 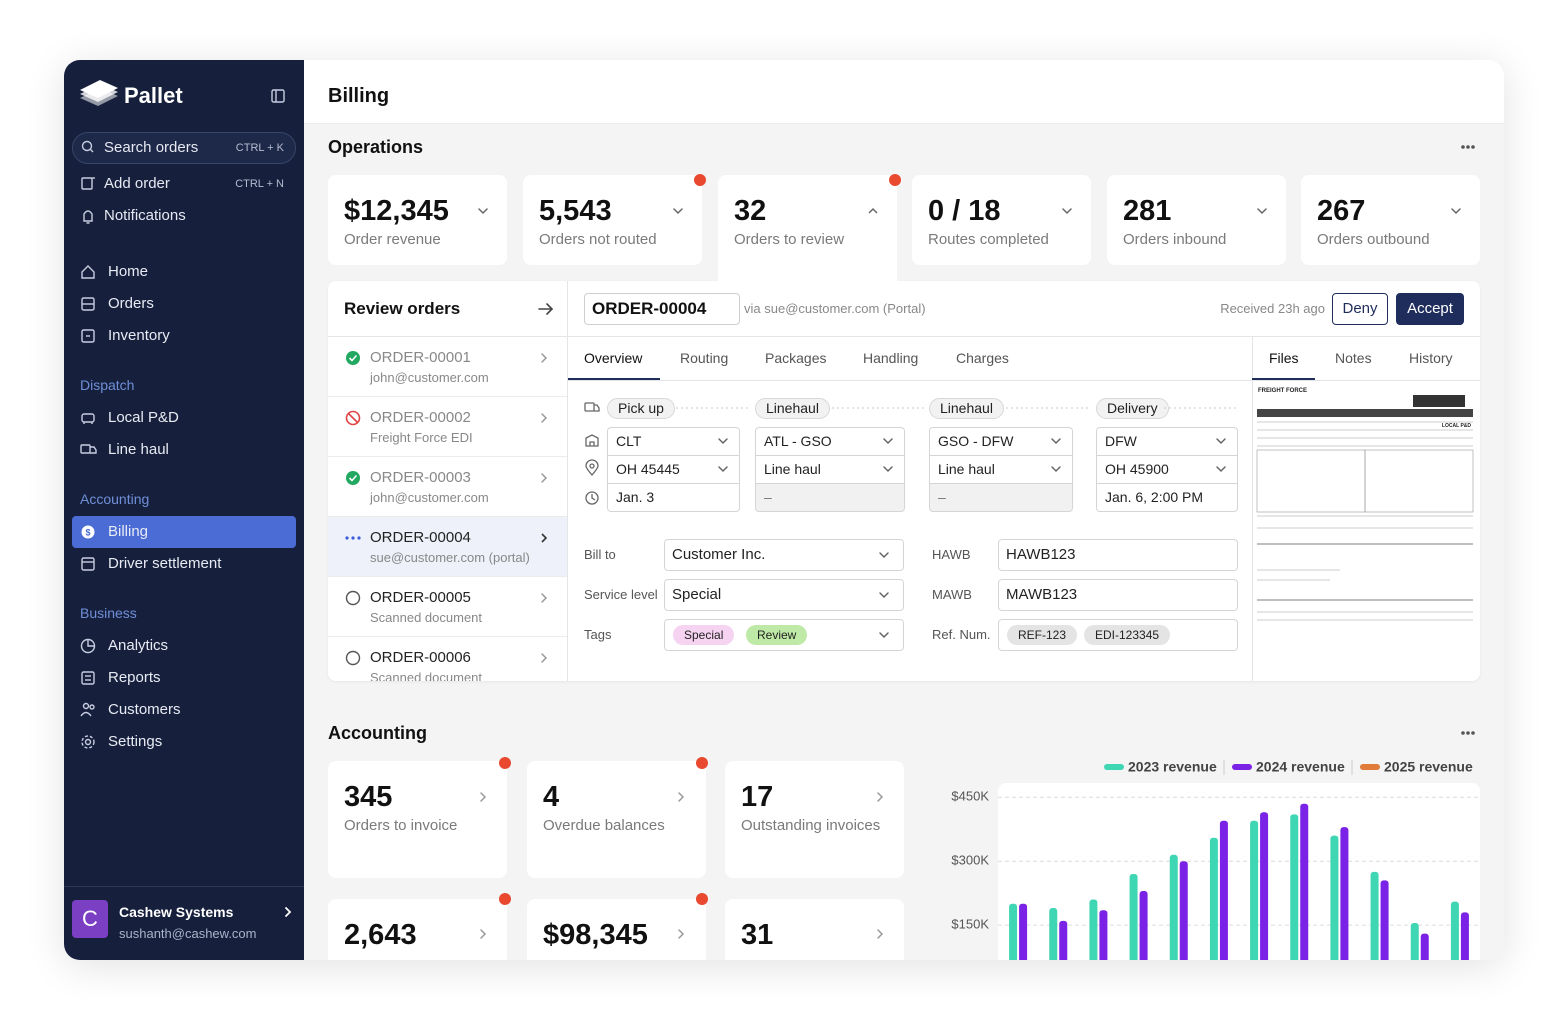 What do you see at coordinates (796, 358) in the screenshot?
I see `tab: Packages` at bounding box center [796, 358].